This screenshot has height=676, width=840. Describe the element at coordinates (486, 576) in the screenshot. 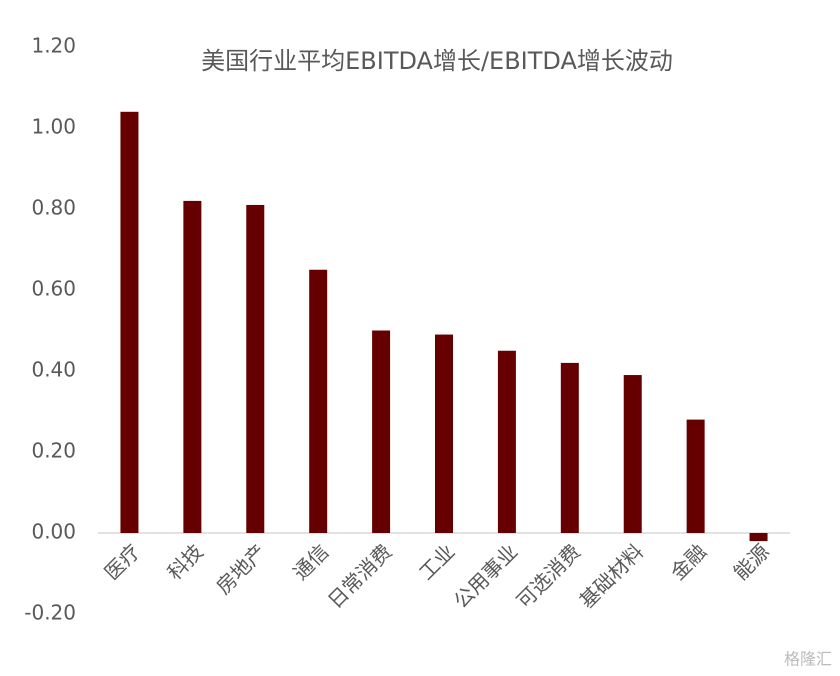

I see `x-tick-label: 公用事业` at that location.